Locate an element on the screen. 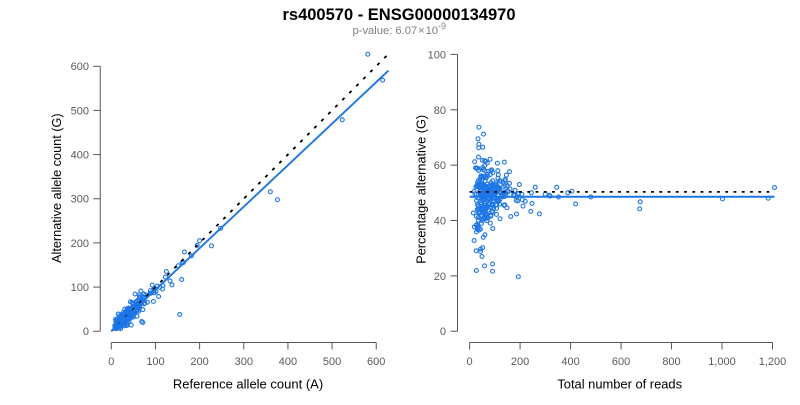 This screenshot has height=405, width=800. svg-text: 80 is located at coordinates (440, 111).